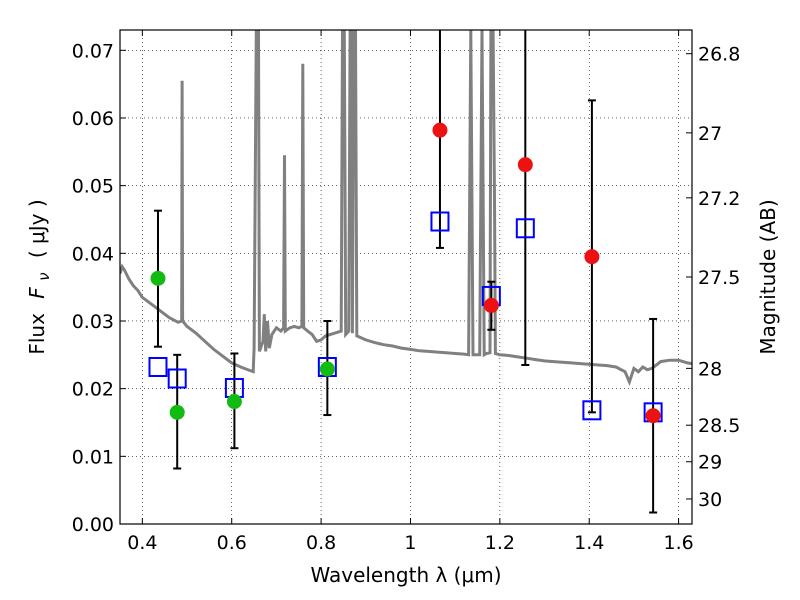 Image resolution: width=800 pixels, height=600 pixels. Describe the element at coordinates (768, 276) in the screenshot. I see `right-axis-label: Magnitude (AB)` at that location.